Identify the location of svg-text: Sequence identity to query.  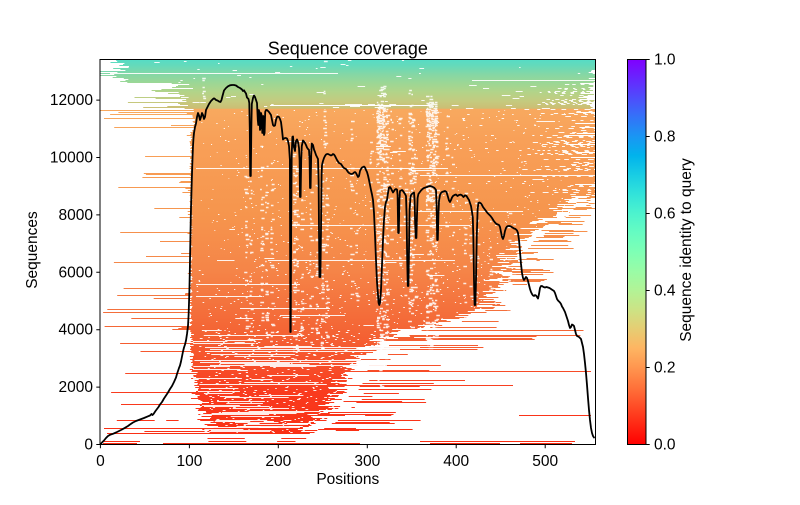
(686, 250).